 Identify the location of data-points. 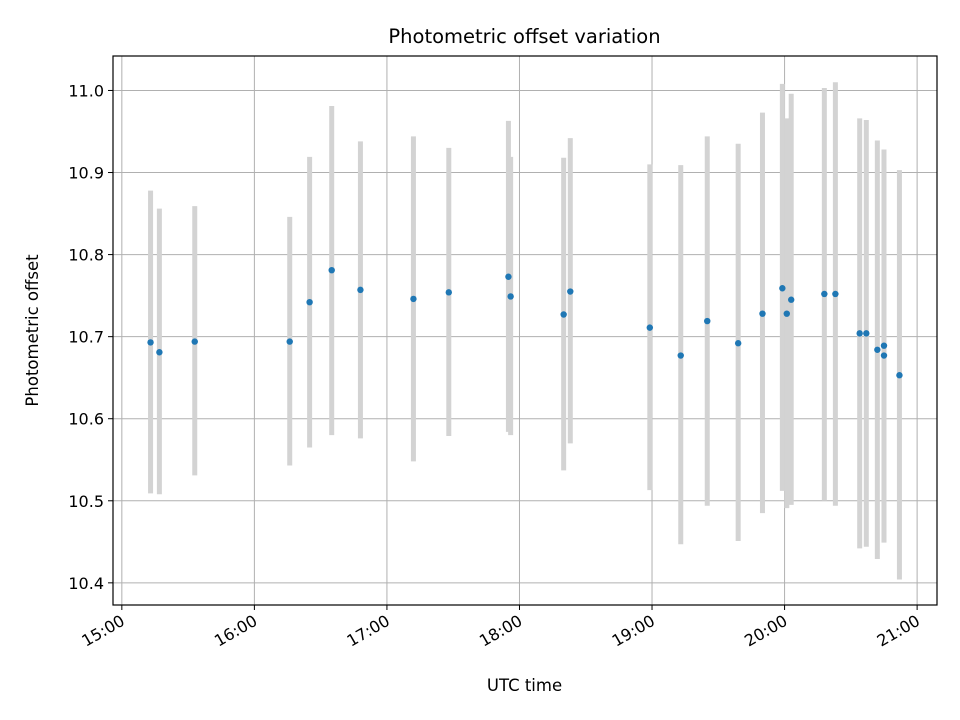
(525, 322).